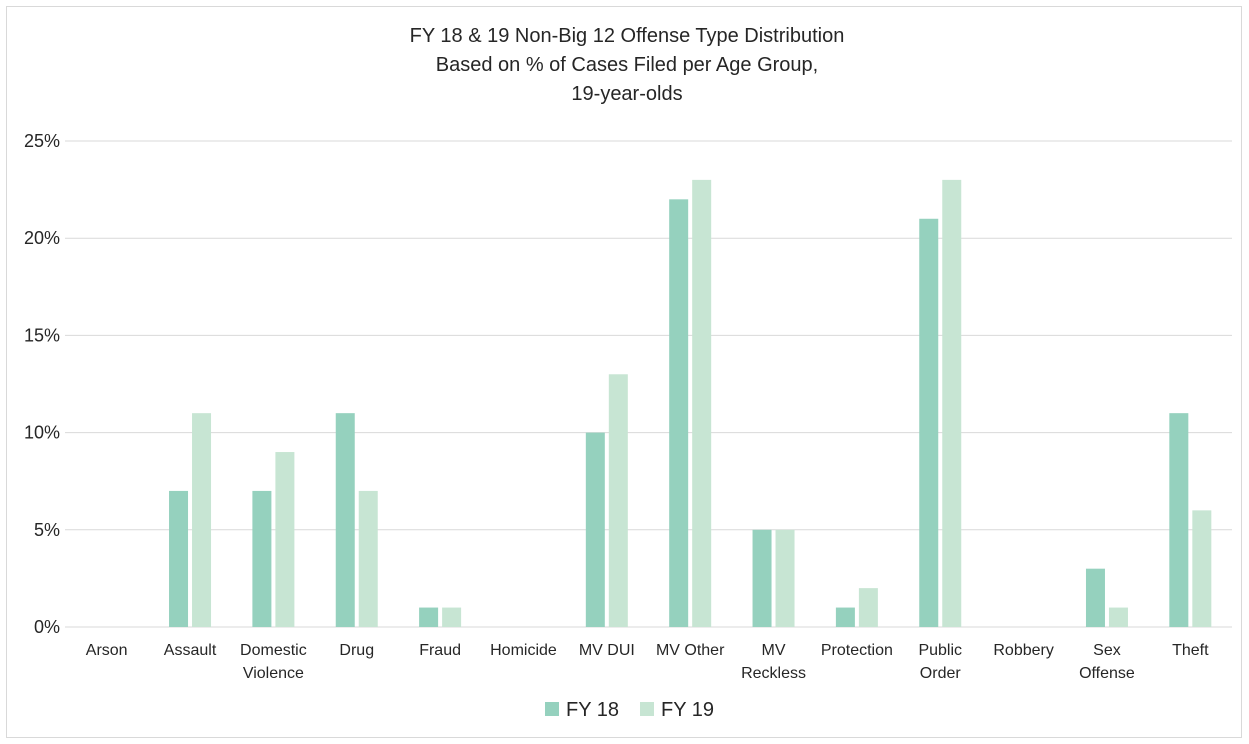 The width and height of the screenshot is (1249, 744). I want to click on x-category-label: Drug, so click(356, 650).